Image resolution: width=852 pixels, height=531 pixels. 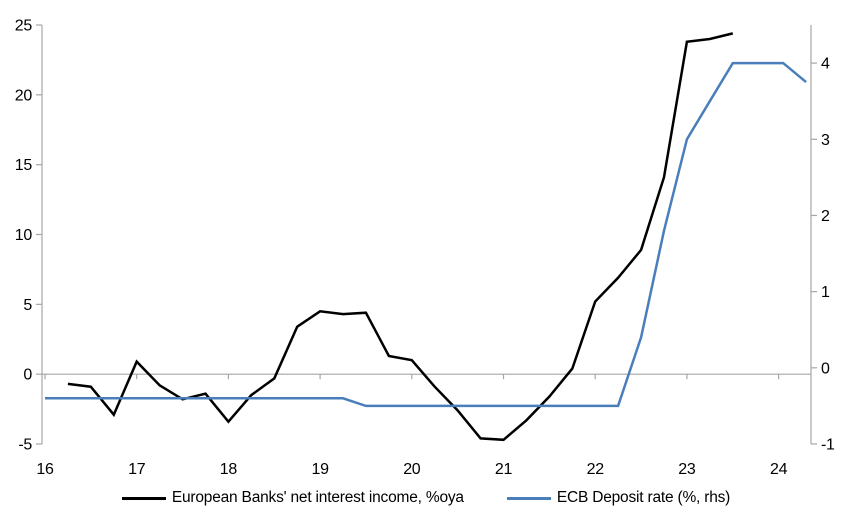 I want to click on left-axis-tick-label: 20, so click(x=24, y=95).